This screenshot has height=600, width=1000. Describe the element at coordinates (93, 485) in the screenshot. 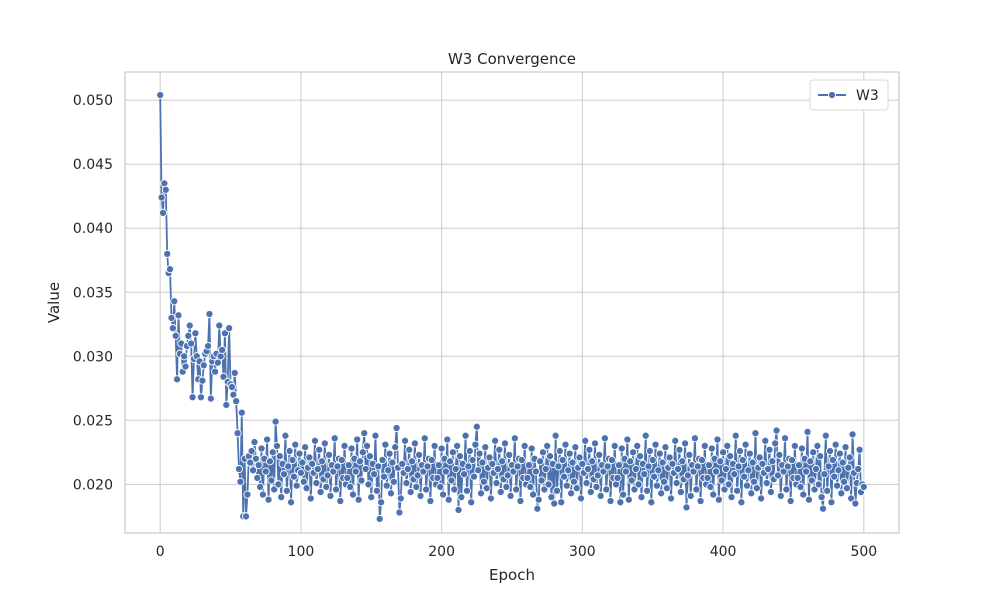

I see `y-tick-label: 0.020` at that location.